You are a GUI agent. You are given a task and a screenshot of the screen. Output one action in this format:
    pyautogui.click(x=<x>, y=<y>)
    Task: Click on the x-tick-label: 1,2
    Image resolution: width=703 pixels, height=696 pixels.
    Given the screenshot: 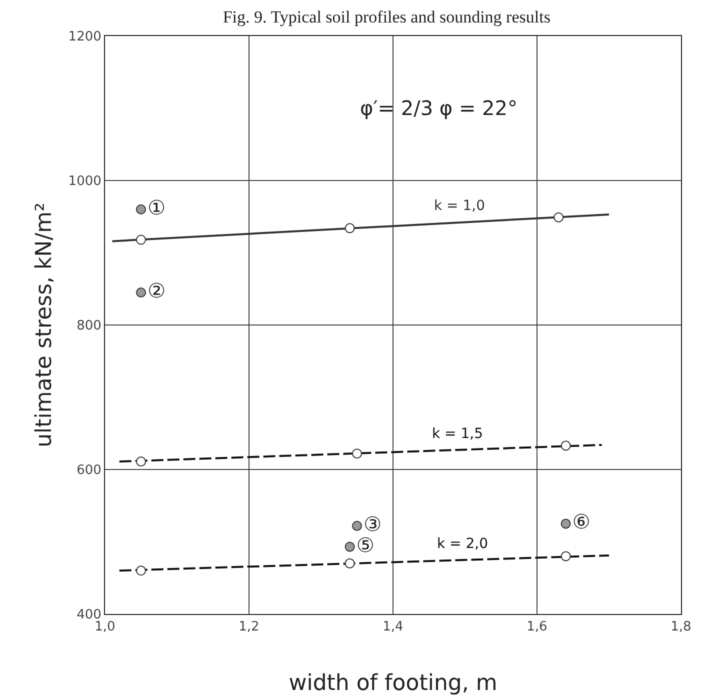 What is the action you would take?
    pyautogui.click(x=249, y=627)
    